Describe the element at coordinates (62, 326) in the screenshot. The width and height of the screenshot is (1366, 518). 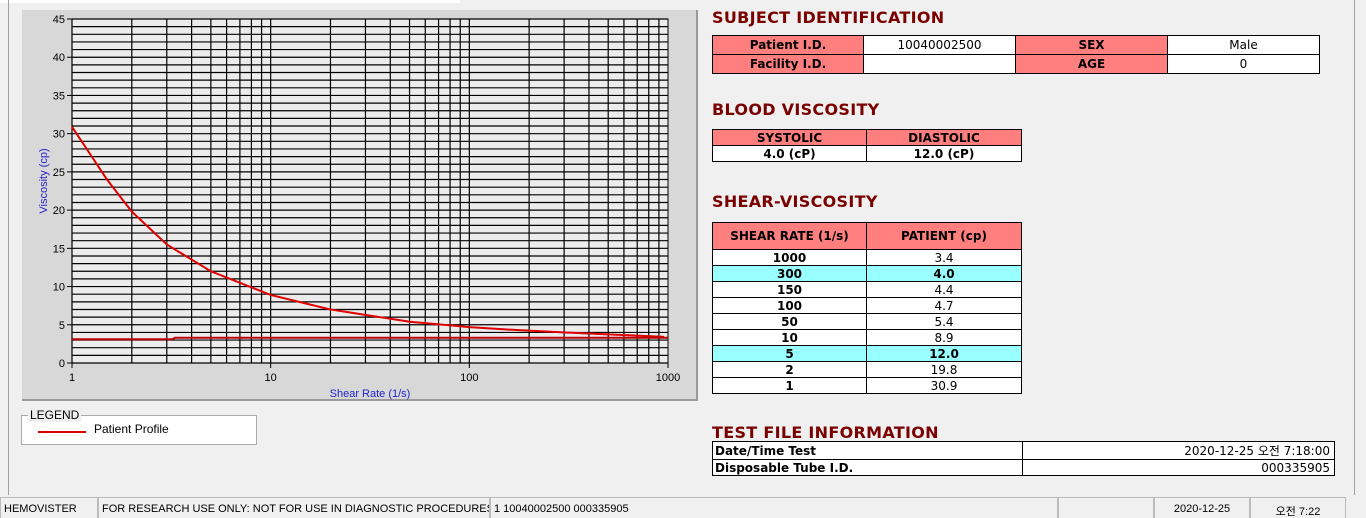
I see `y-tick-label: 5` at that location.